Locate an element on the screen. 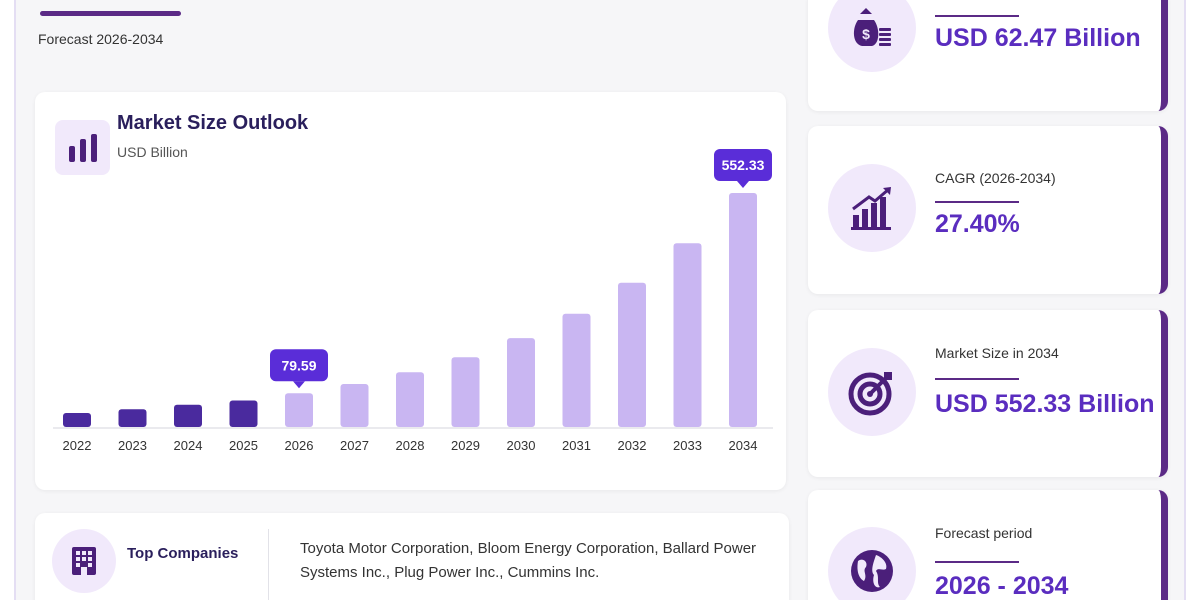  stat-label: Forecast period is located at coordinates (984, 533).